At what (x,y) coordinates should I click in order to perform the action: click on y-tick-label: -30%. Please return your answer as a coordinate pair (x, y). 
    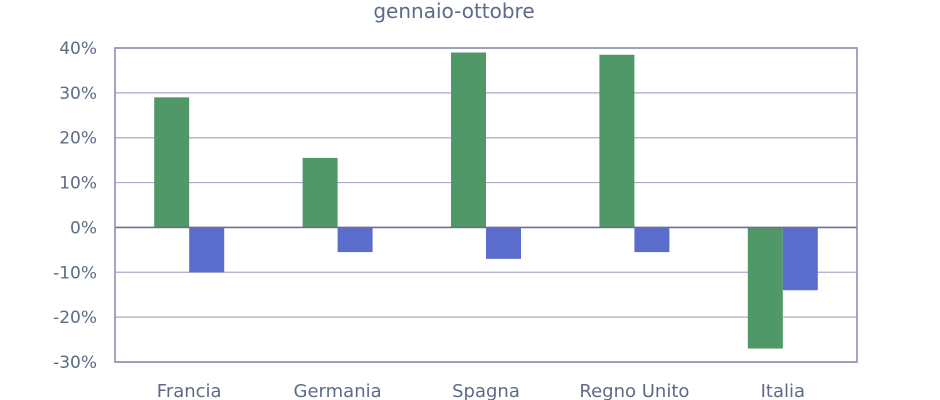
    Looking at the image, I should click on (75, 363).